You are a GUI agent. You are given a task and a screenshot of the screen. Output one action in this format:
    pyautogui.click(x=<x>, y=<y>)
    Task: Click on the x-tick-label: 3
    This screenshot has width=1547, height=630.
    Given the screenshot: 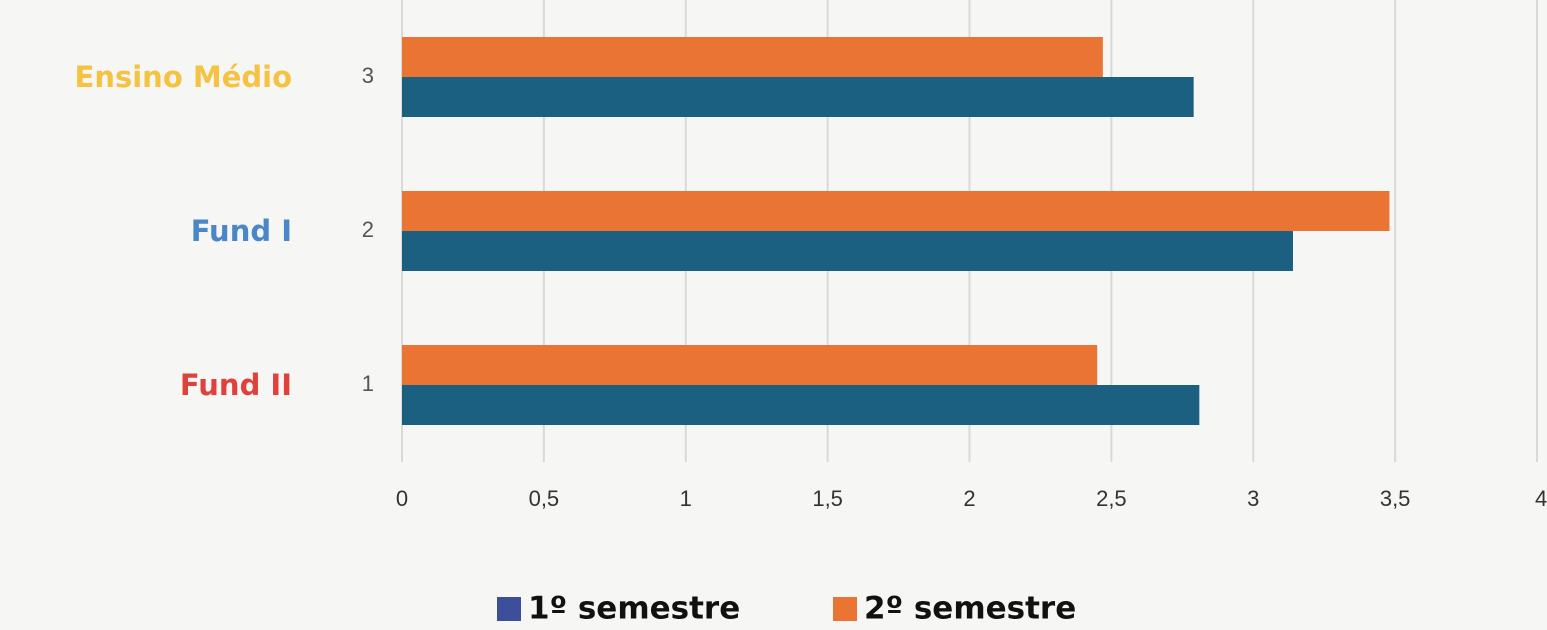 What is the action you would take?
    pyautogui.click(x=1253, y=498)
    